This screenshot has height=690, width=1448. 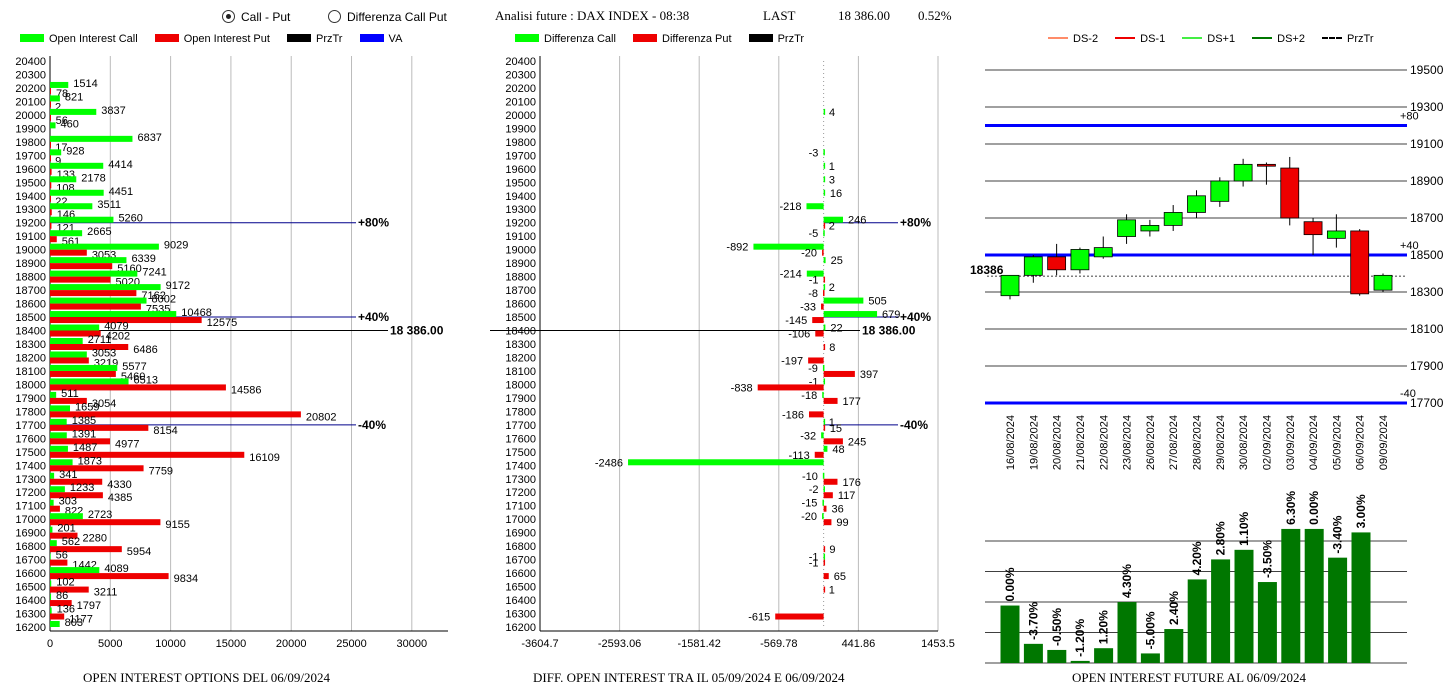 I want to click on call-diff-bar-label: -218, so click(x=790, y=207).